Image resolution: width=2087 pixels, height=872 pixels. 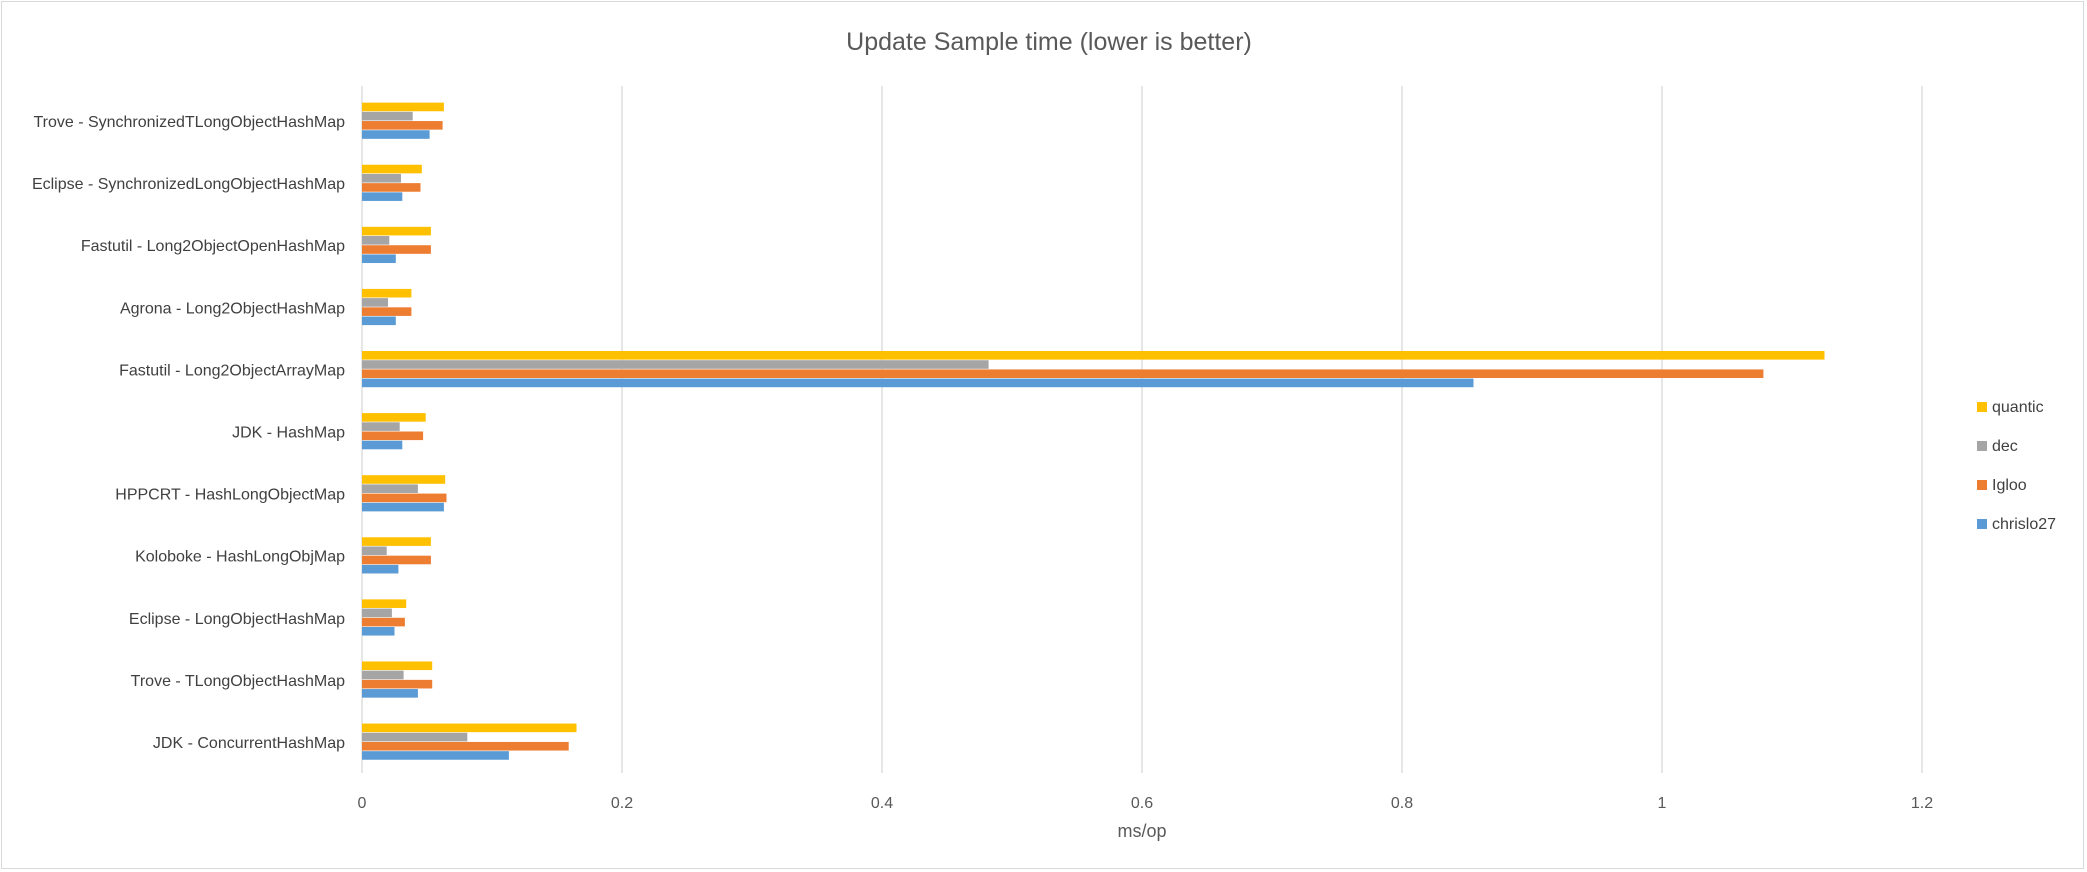 What do you see at coordinates (2024, 524) in the screenshot?
I see `legend-label: chrislo27` at bounding box center [2024, 524].